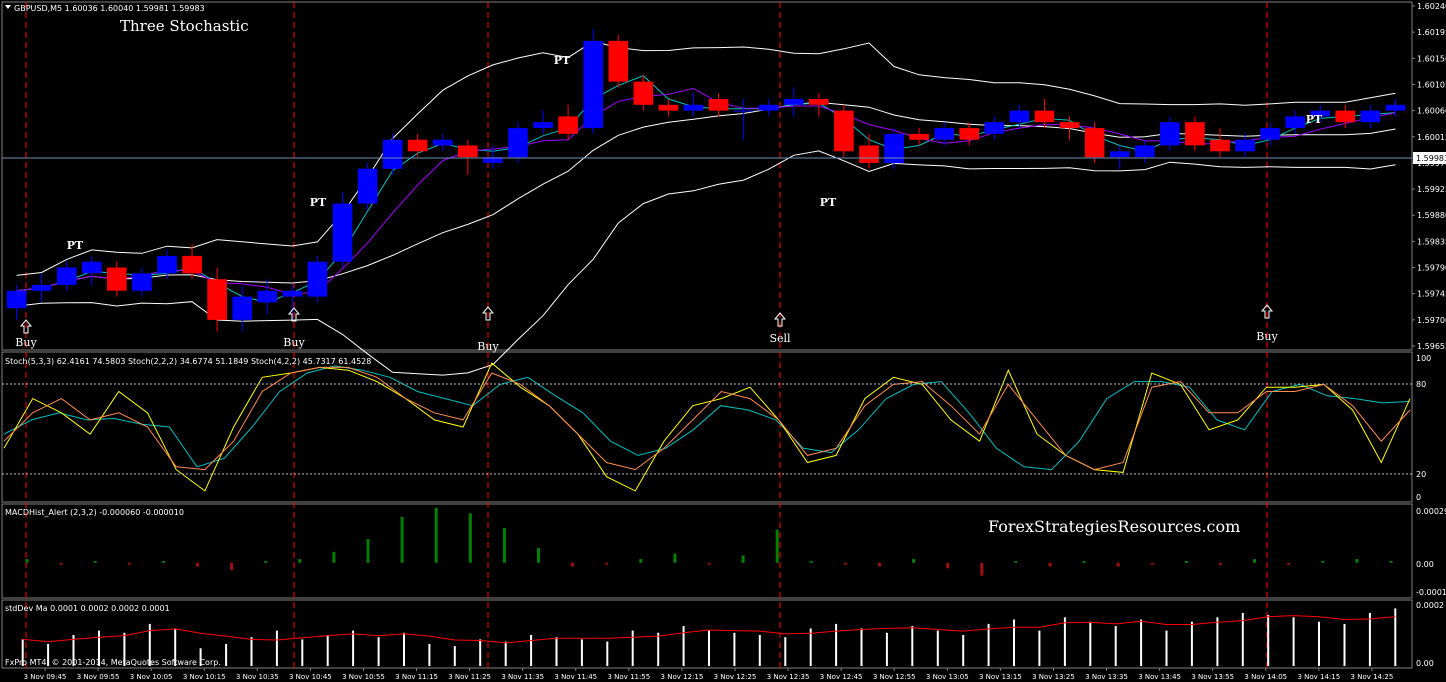 This screenshot has height=682, width=1446. I want to click on time-axis-label: 3 Nov 10:35, so click(257, 677).